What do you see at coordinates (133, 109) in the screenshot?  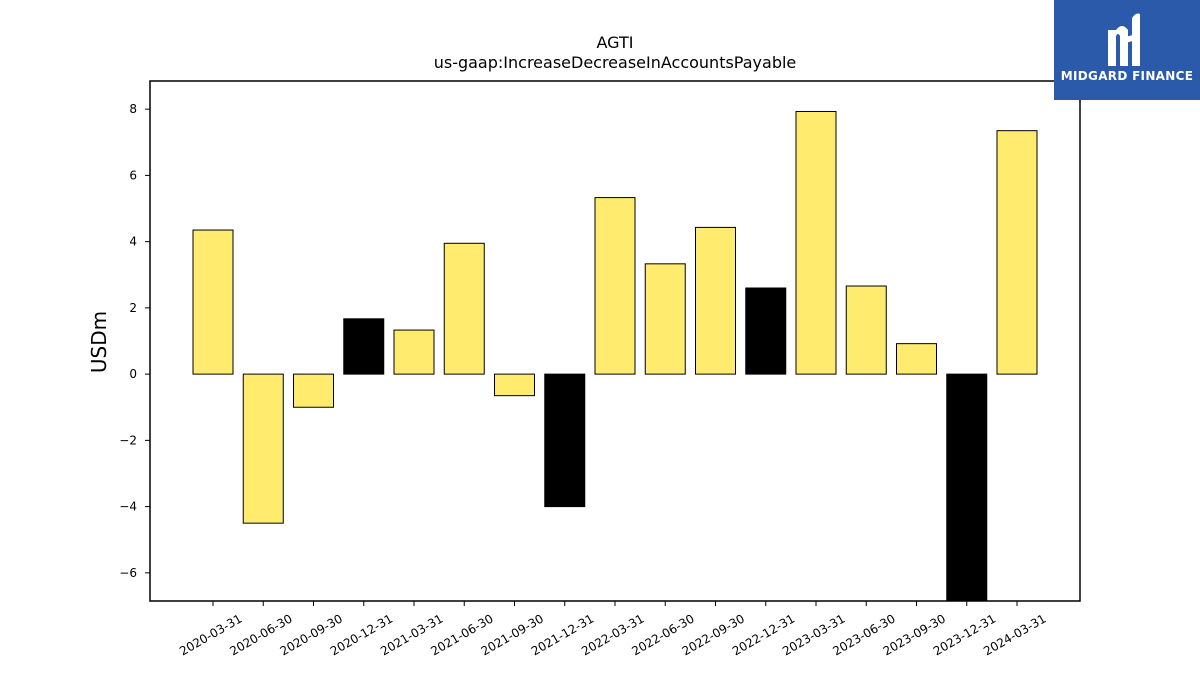 I see `y-tick-label: 8` at bounding box center [133, 109].